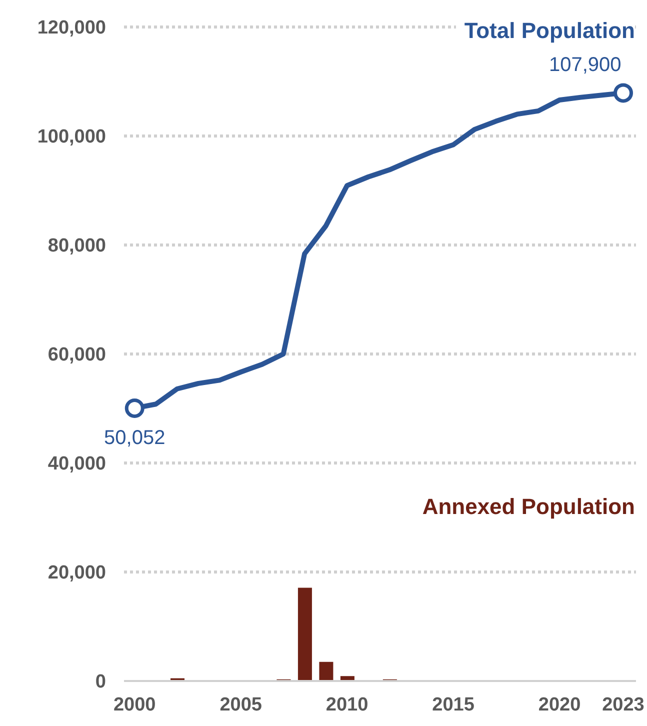  What do you see at coordinates (453, 705) in the screenshot?
I see `x-tick-label: 2015` at bounding box center [453, 705].